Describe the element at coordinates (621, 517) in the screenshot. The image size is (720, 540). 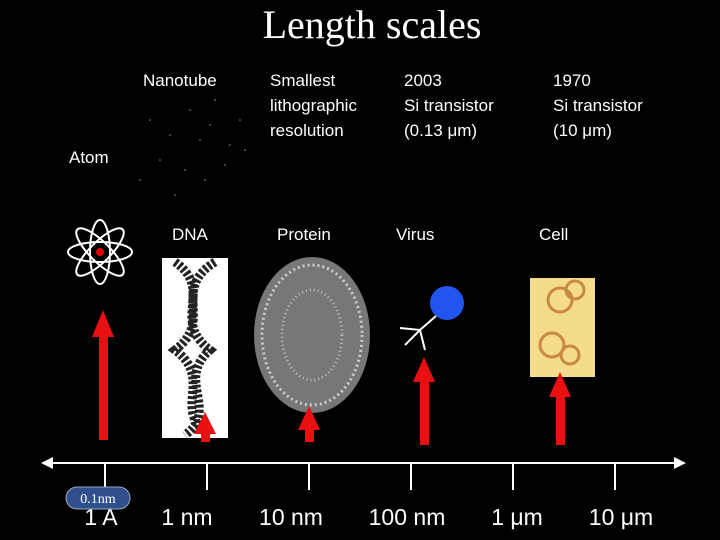
I see `scale-label: 10 μm` at that location.